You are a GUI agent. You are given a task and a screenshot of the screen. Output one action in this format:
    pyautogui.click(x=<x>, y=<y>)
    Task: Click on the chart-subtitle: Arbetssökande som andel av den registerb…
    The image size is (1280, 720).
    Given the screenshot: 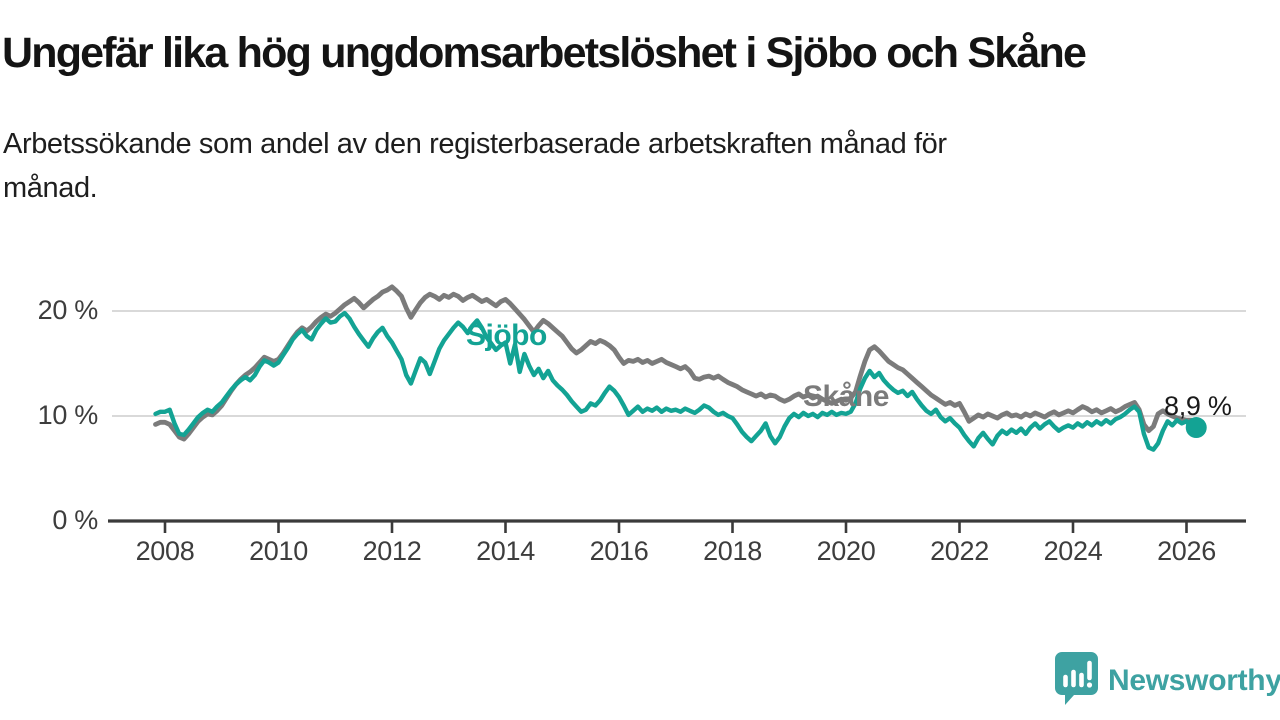 What is the action you would take?
    pyautogui.click(x=603, y=166)
    